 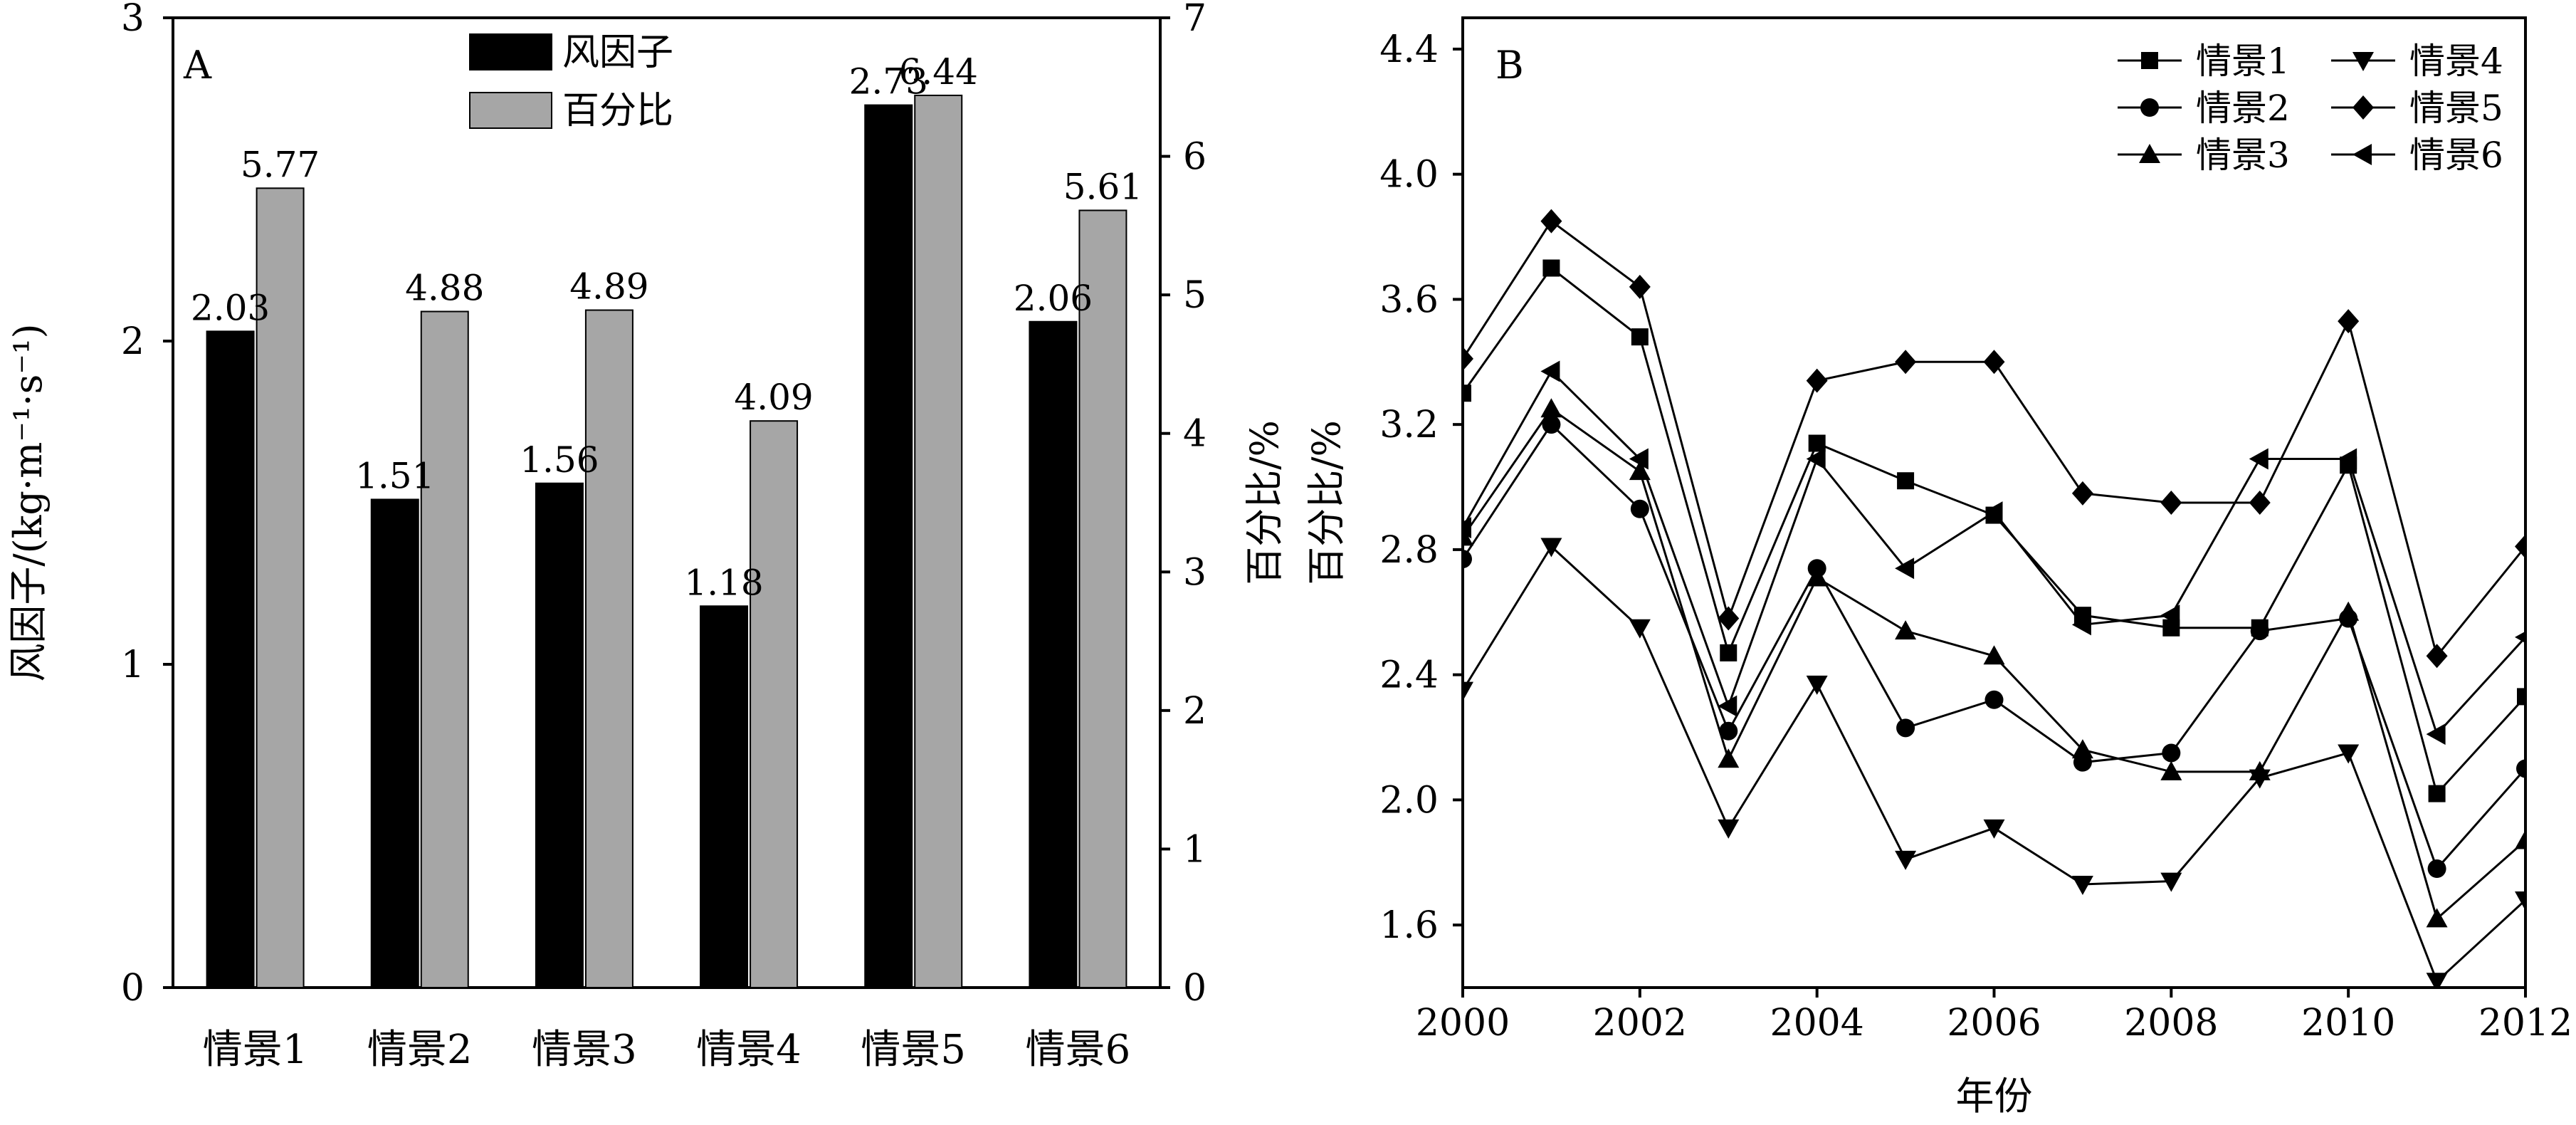 What do you see at coordinates (1327, 502) in the screenshot?
I see `y-axis-title: 百分比/%` at bounding box center [1327, 502].